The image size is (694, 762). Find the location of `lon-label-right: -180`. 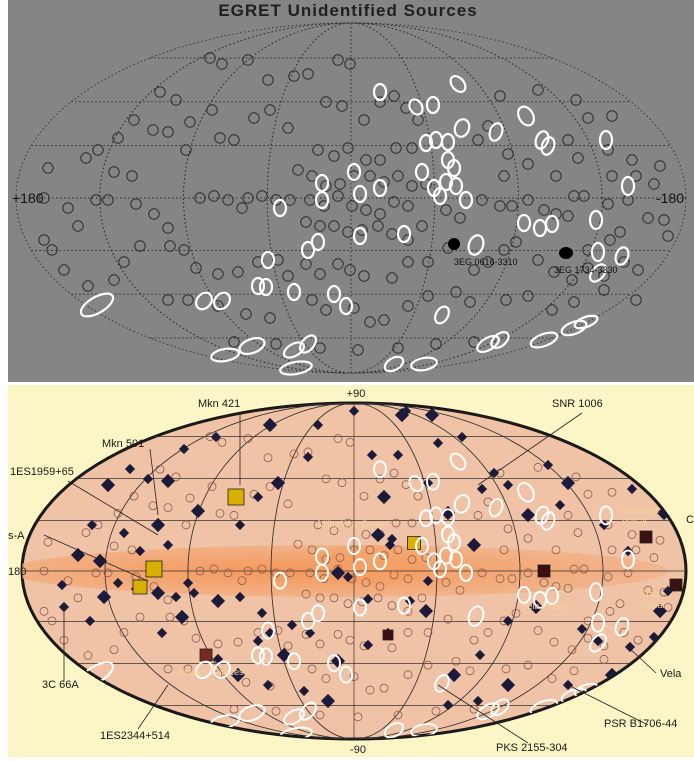

lon-label-right: -180 is located at coordinates (670, 198).